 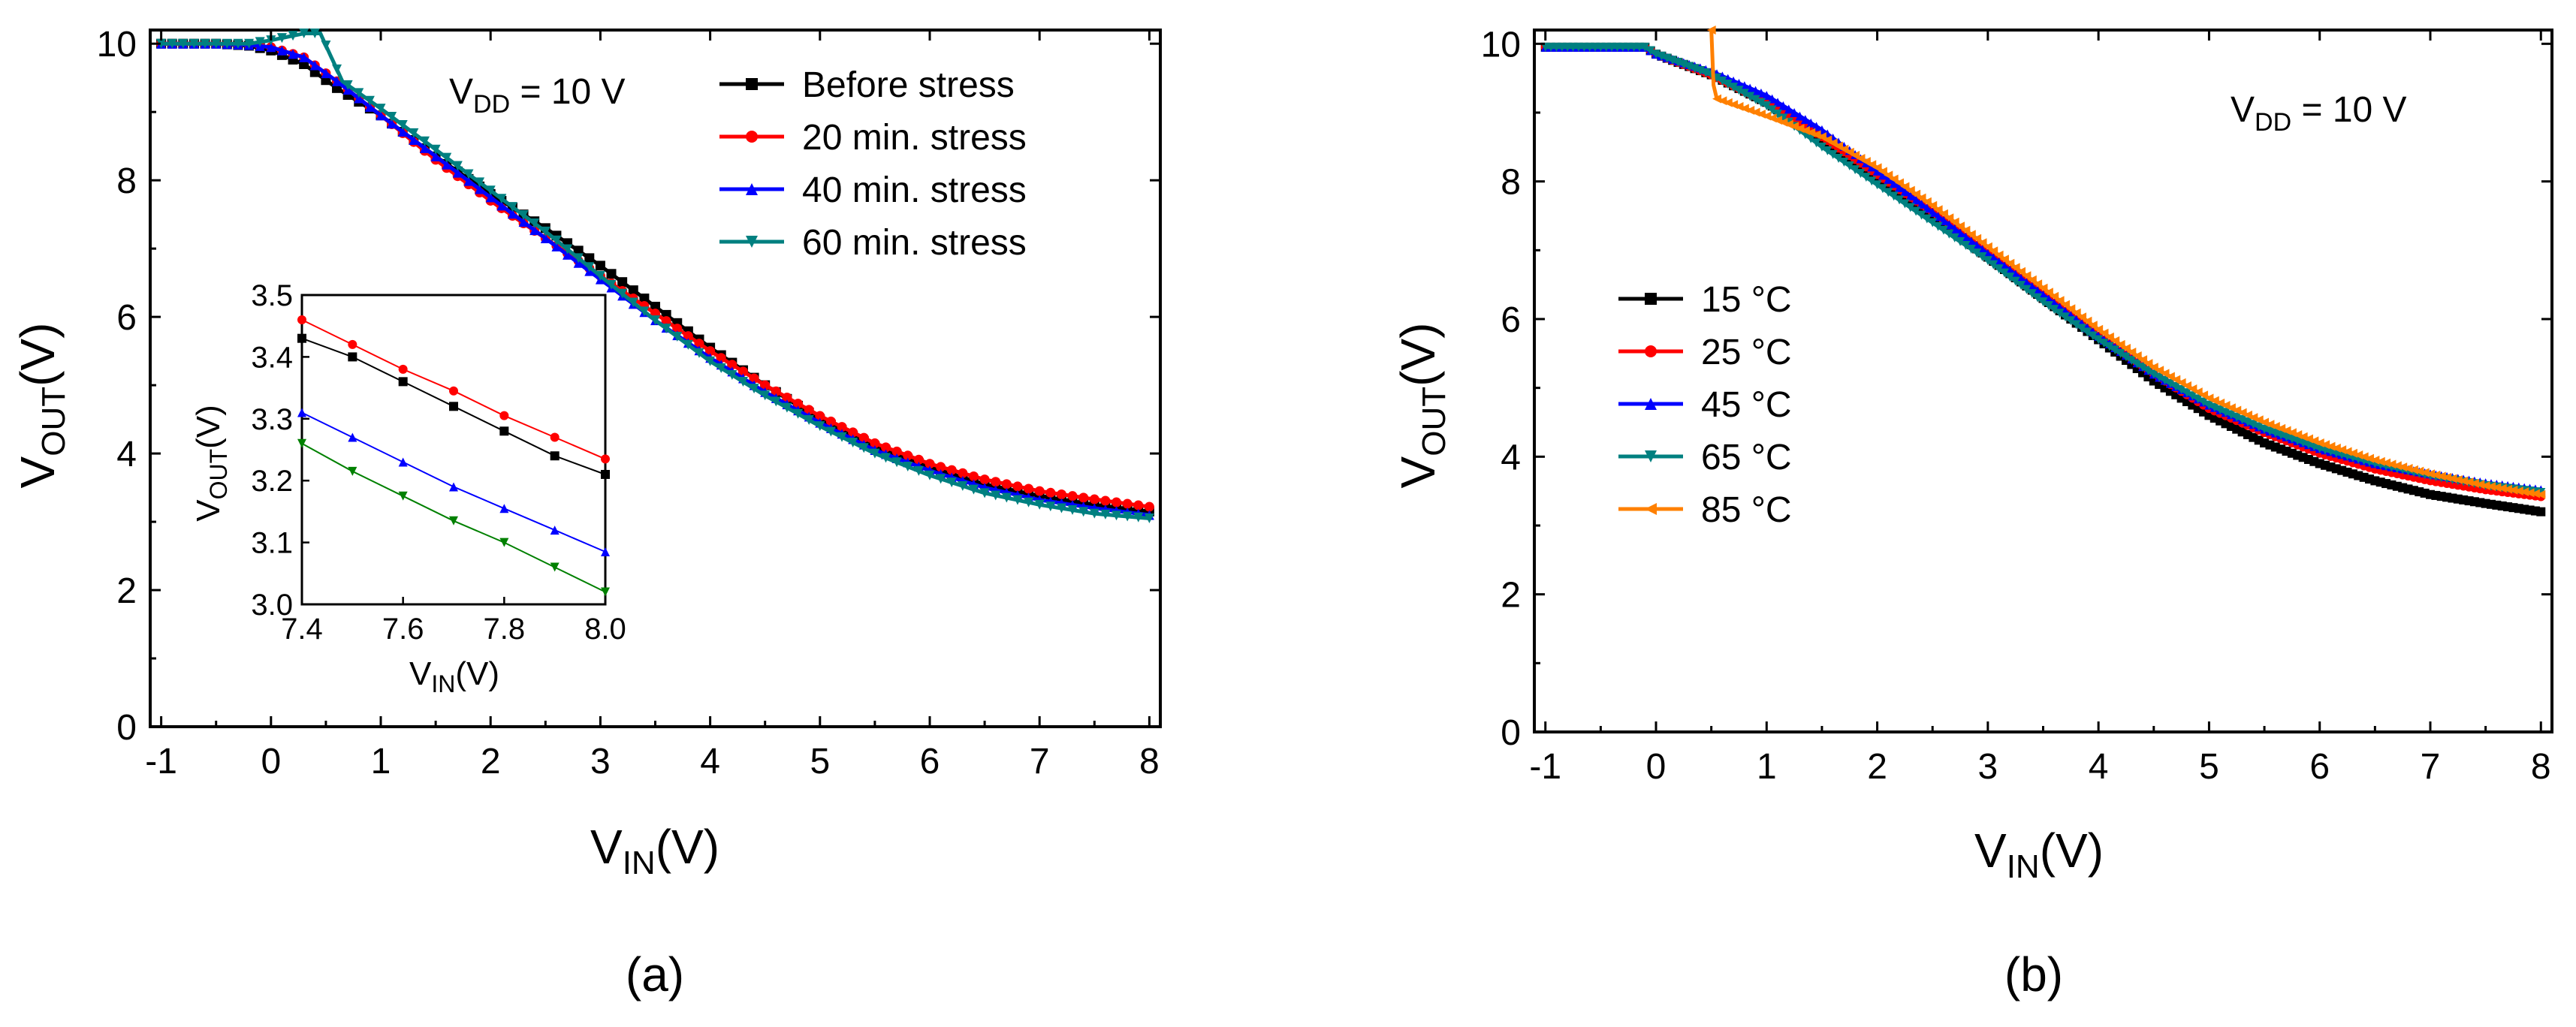 What do you see at coordinates (752, 84) in the screenshot?
I see `a-legend-marker` at bounding box center [752, 84].